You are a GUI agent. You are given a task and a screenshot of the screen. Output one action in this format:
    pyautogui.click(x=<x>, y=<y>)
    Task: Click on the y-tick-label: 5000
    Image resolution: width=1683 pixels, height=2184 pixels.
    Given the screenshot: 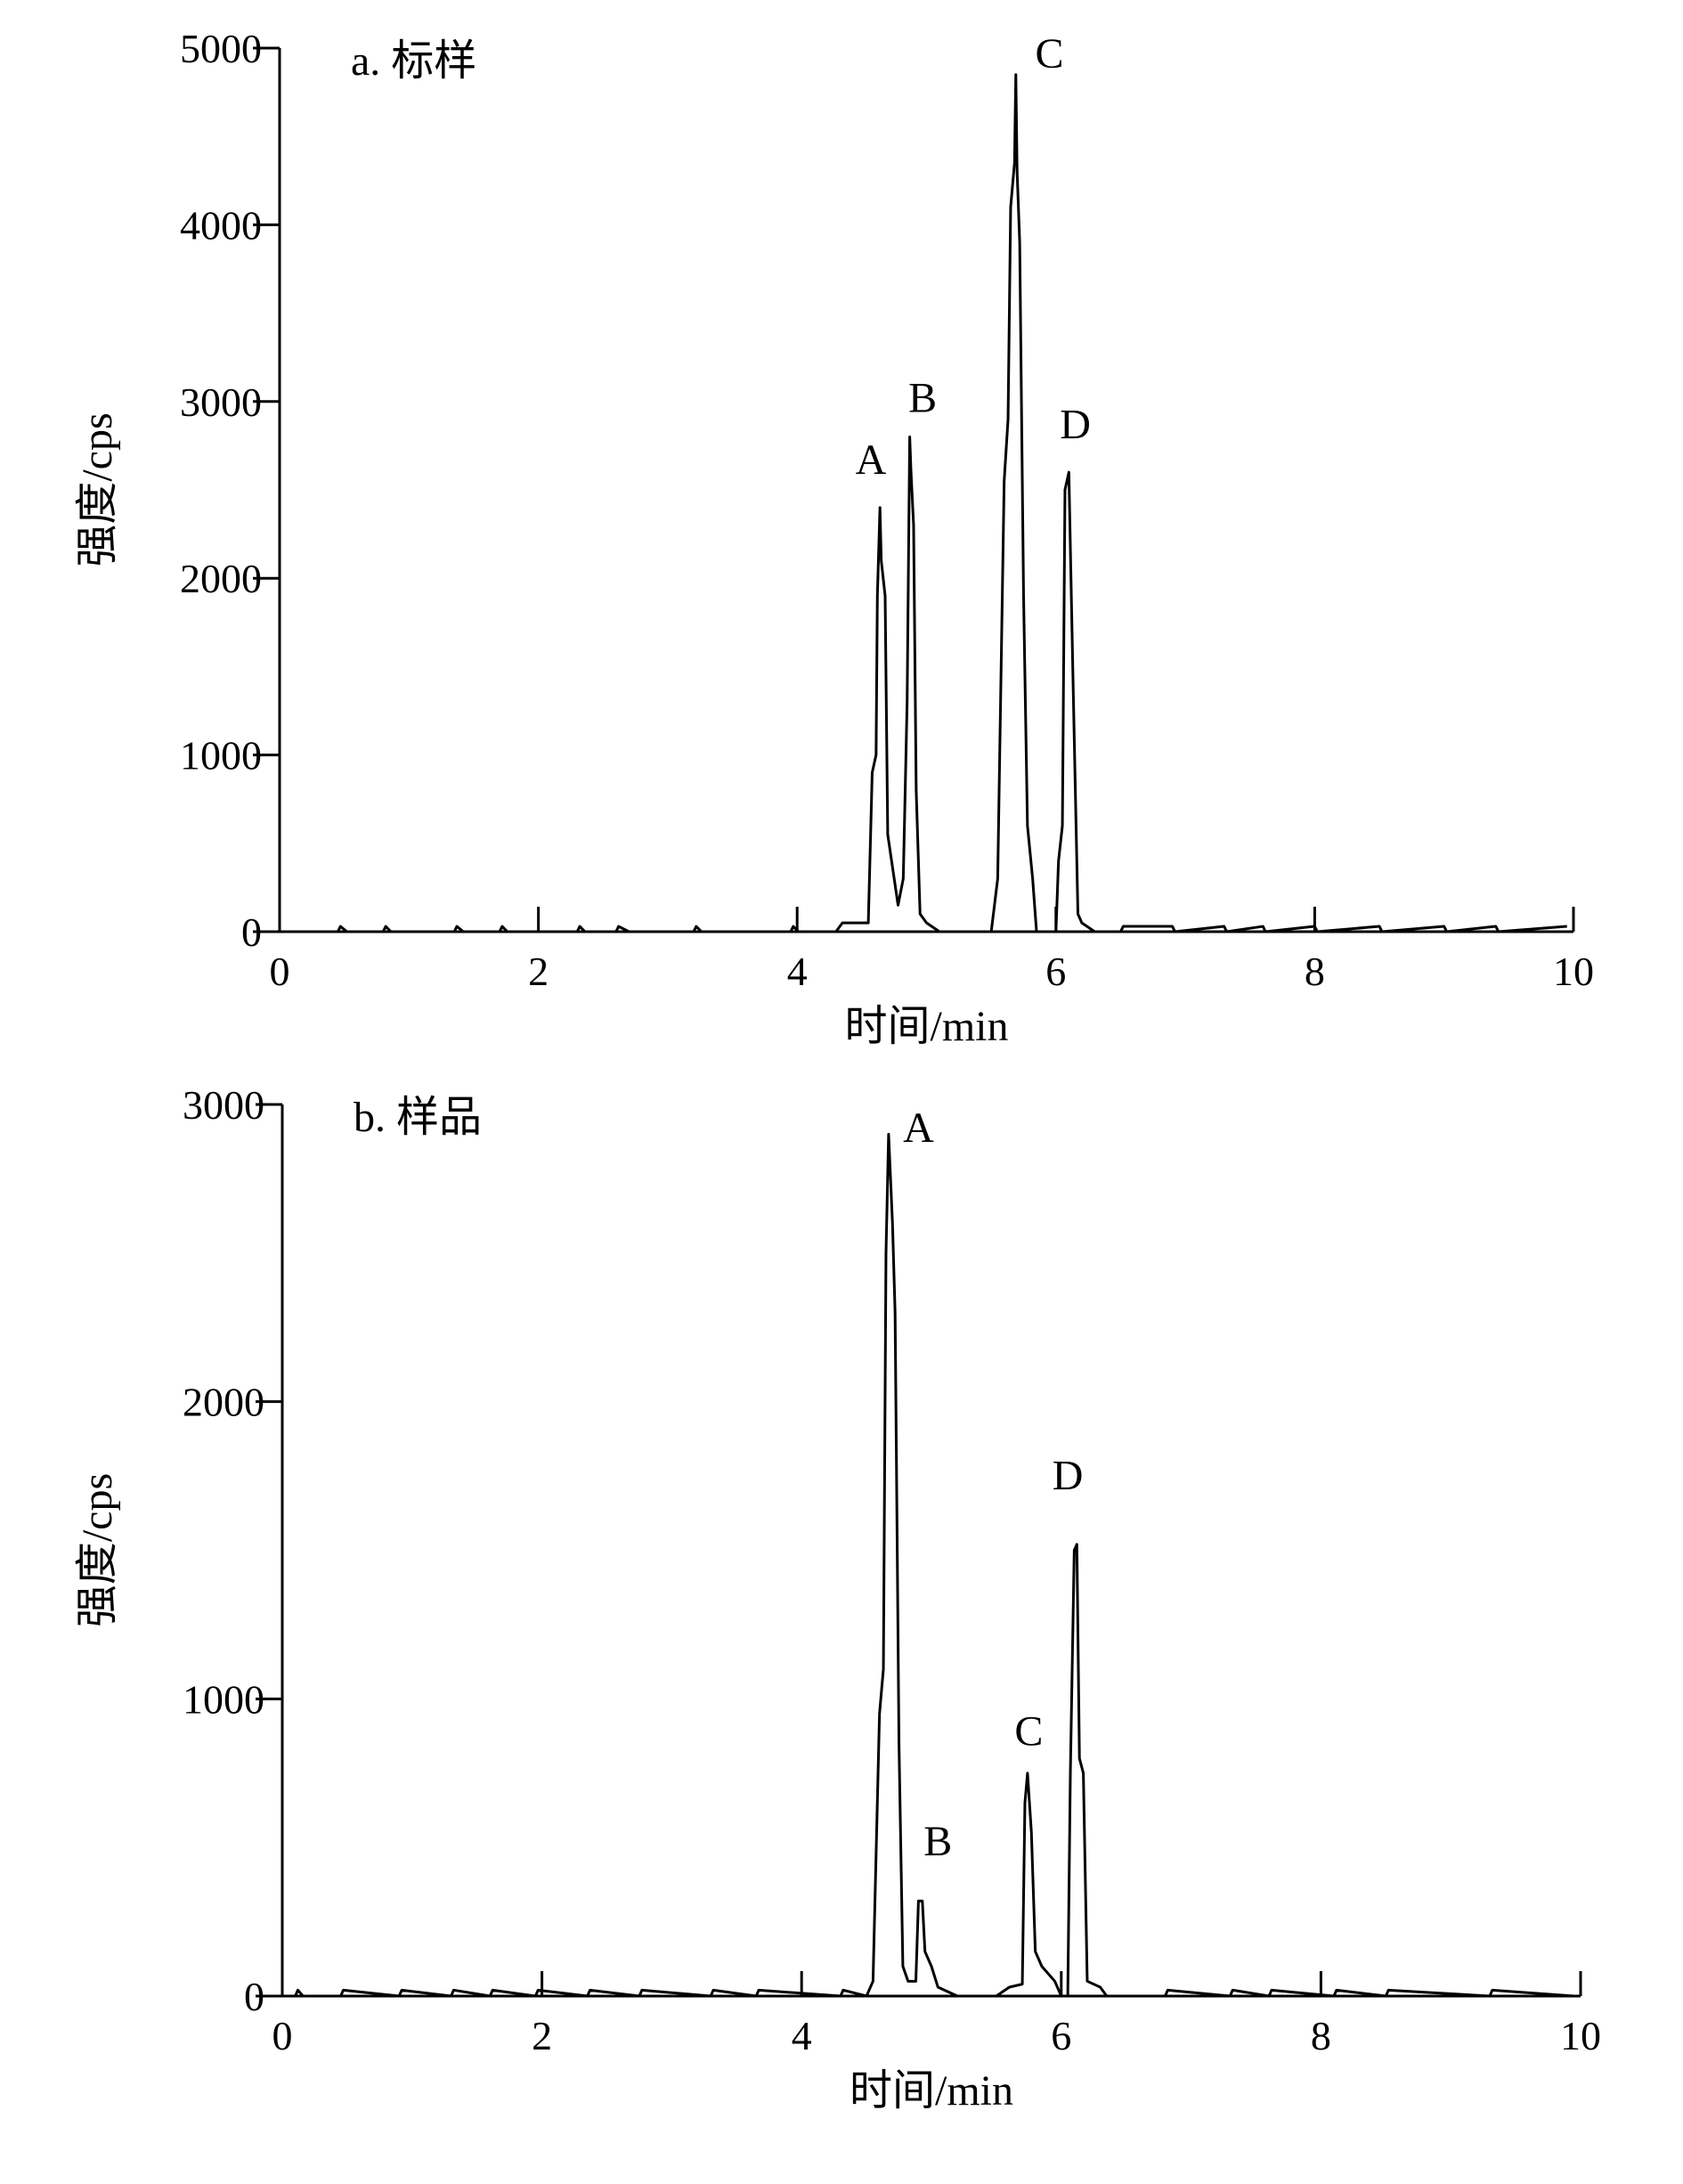 What is the action you would take?
    pyautogui.click(x=221, y=48)
    